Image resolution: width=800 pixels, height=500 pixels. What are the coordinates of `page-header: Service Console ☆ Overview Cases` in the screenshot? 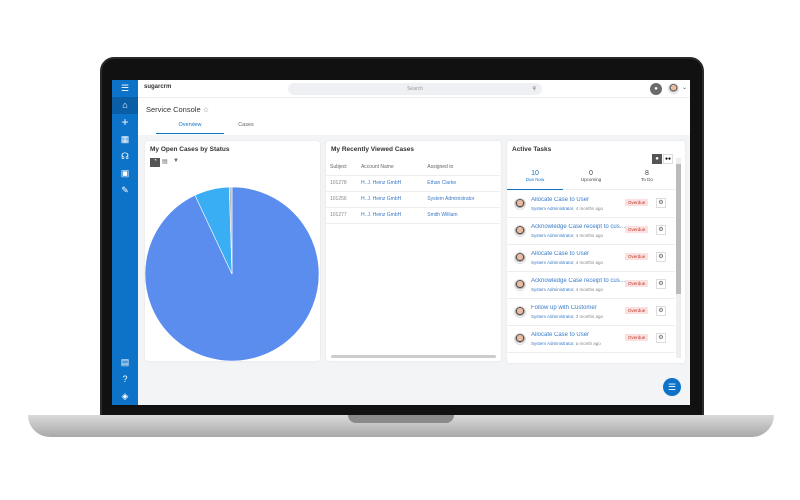 It's located at (414, 116).